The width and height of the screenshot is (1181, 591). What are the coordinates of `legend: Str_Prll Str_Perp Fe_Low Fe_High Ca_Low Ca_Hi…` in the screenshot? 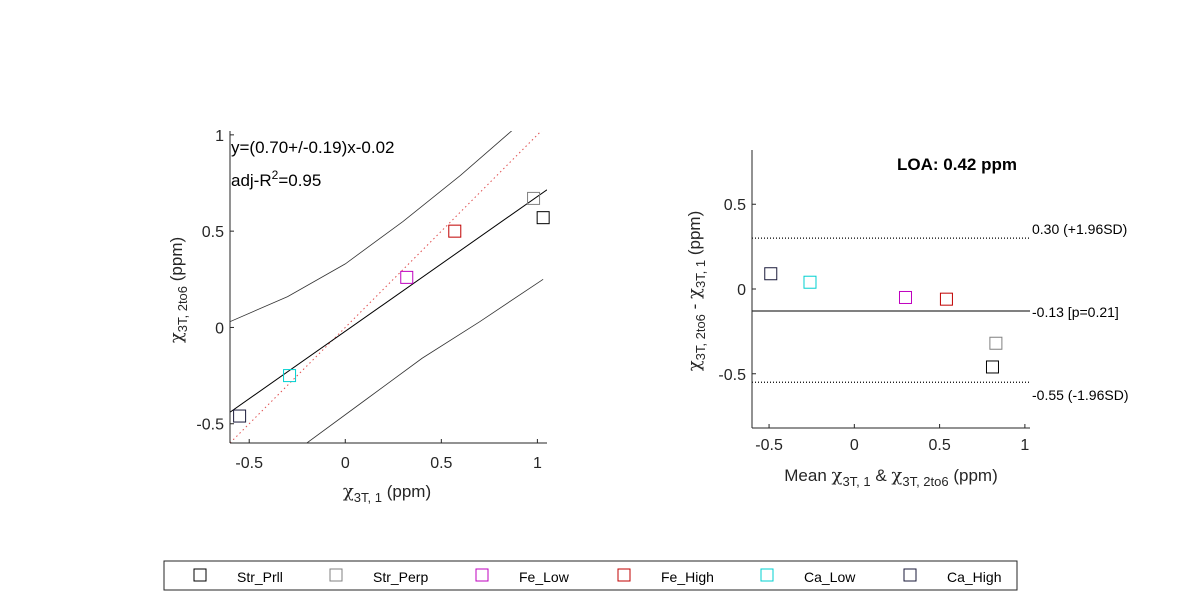 It's located at (590, 575).